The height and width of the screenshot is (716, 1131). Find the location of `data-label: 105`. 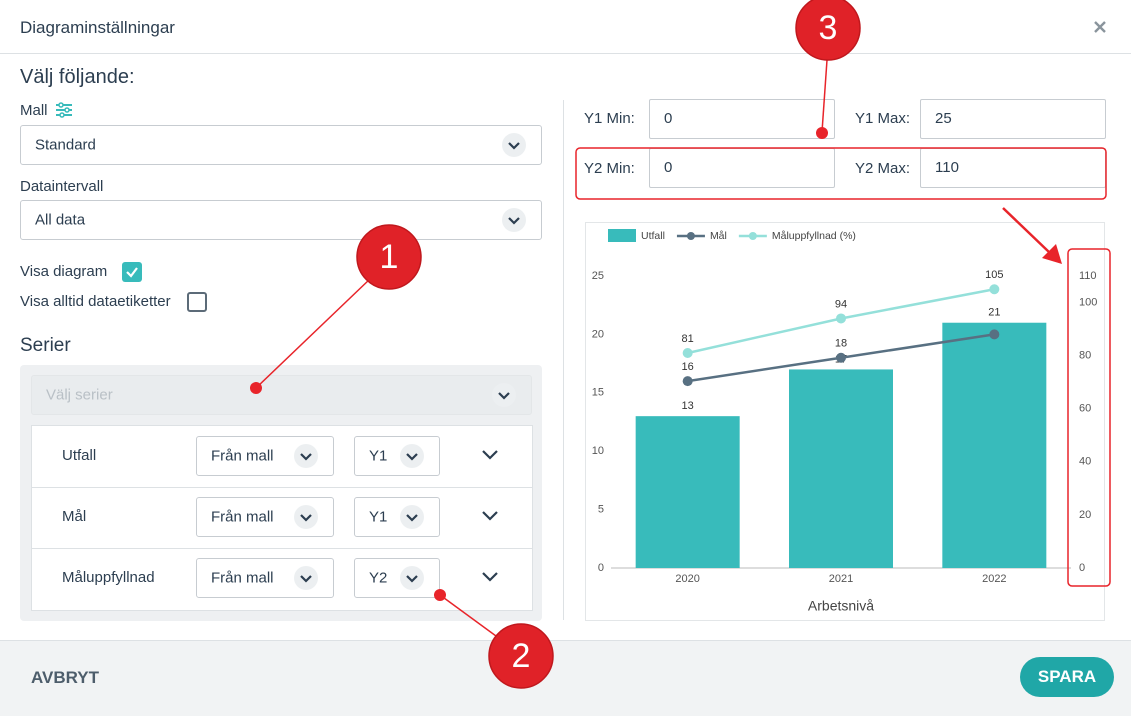

data-label: 105 is located at coordinates (994, 275).